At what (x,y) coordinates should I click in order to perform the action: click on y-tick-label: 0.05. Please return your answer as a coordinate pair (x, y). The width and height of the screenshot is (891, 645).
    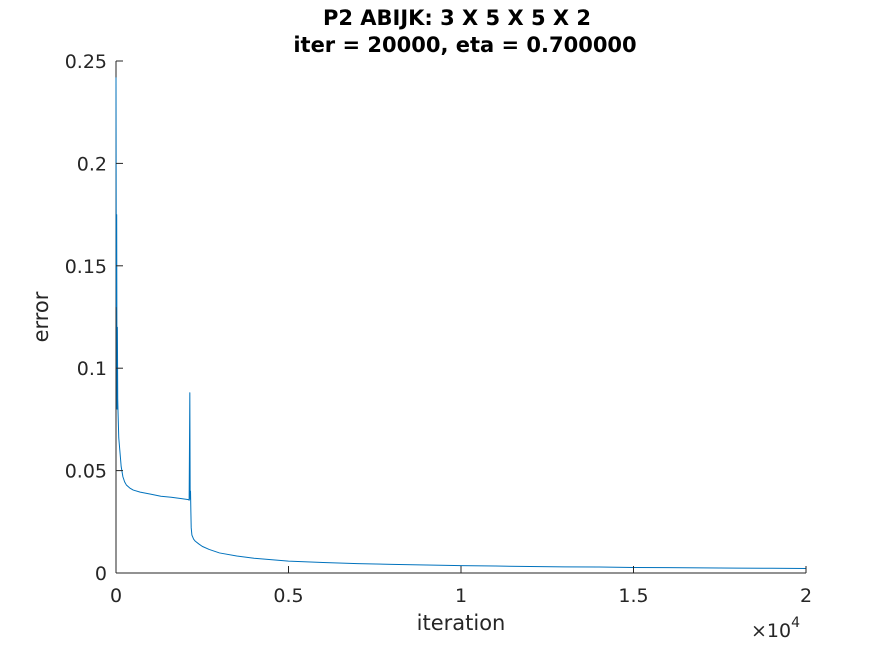
    Looking at the image, I should click on (86, 472).